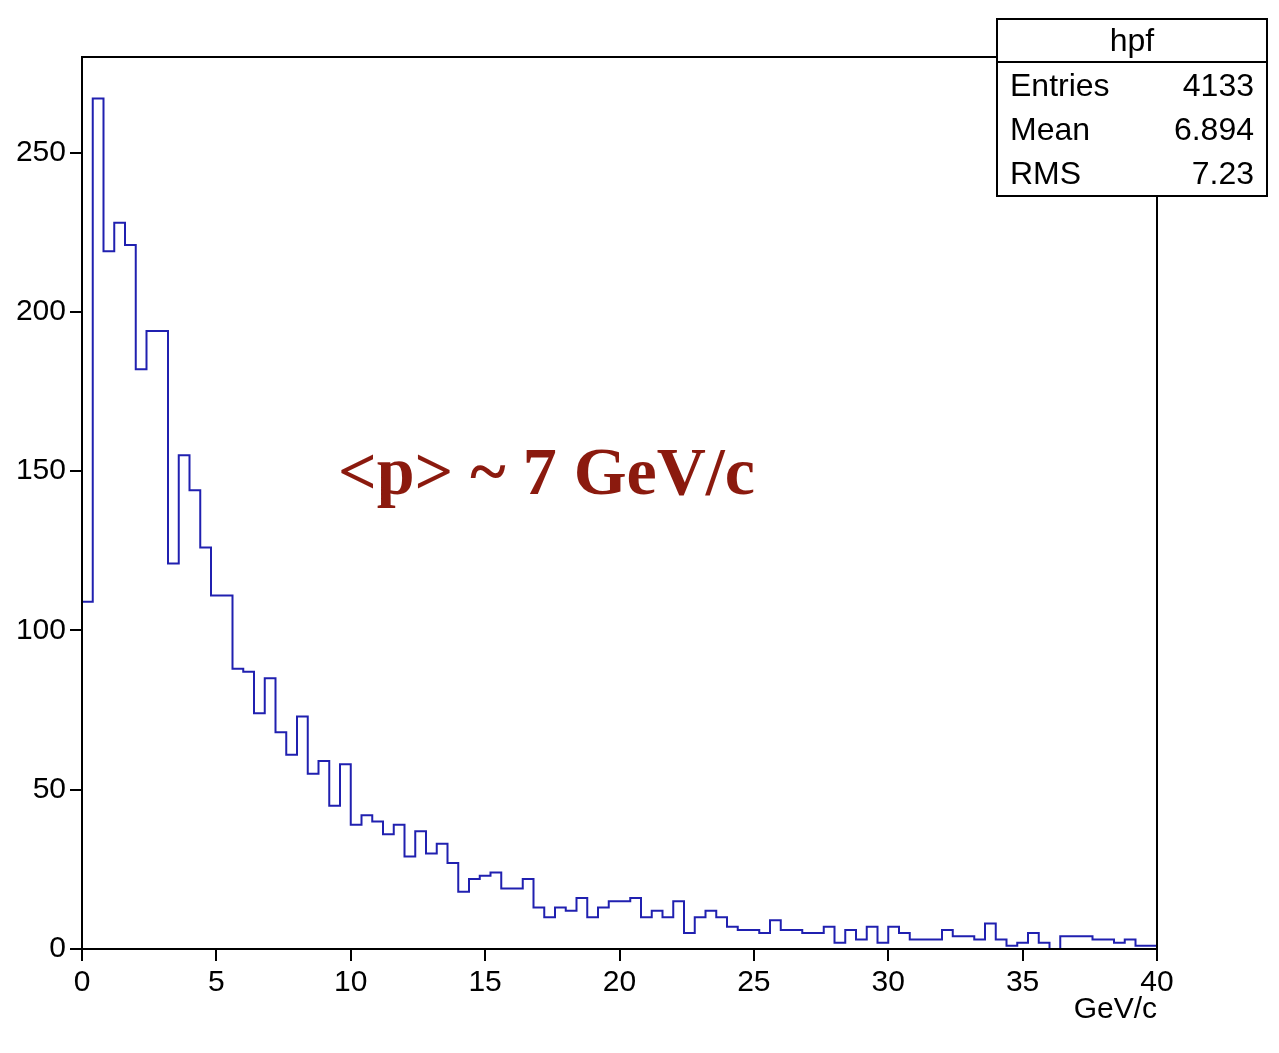 The image size is (1279, 1053). I want to click on x-tick-label: 10, so click(351, 981).